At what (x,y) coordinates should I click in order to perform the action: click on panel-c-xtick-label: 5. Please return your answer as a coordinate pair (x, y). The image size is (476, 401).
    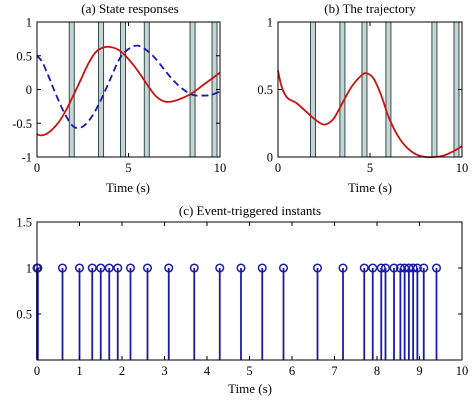
    Looking at the image, I should click on (249, 371).